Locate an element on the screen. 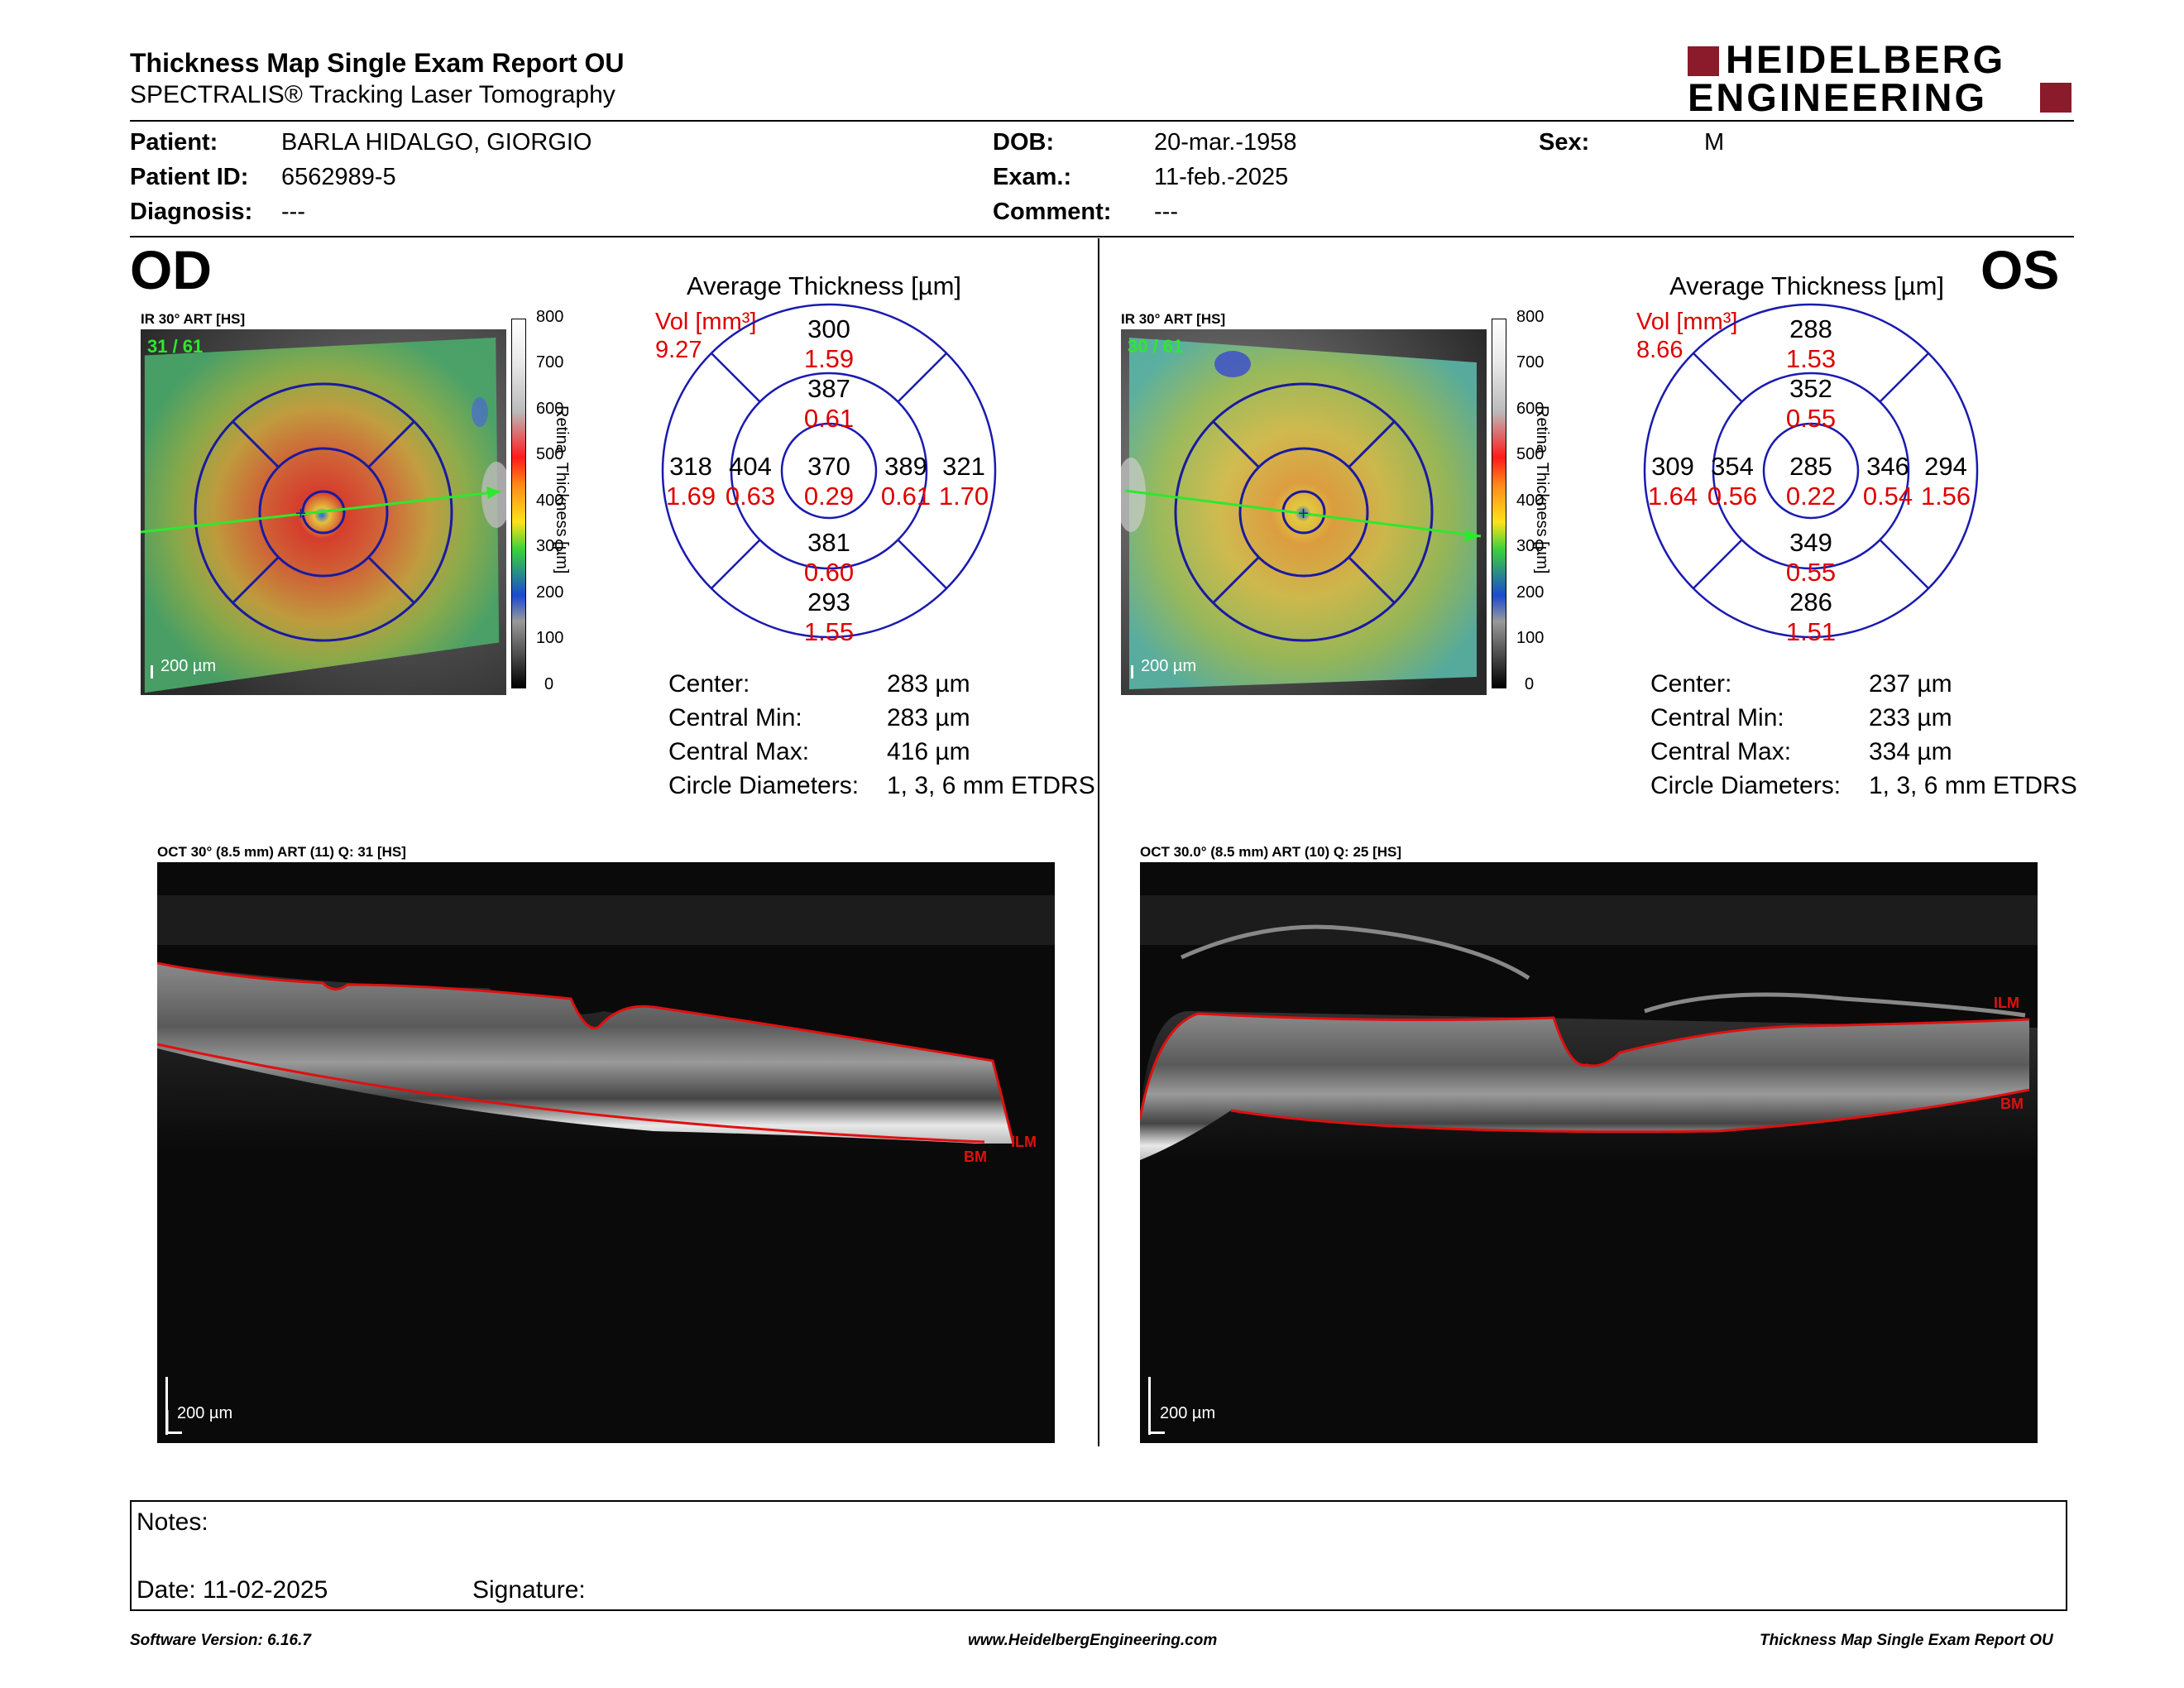 The height and width of the screenshot is (1688, 2184). os-max-value: 334 µm is located at coordinates (1910, 751).